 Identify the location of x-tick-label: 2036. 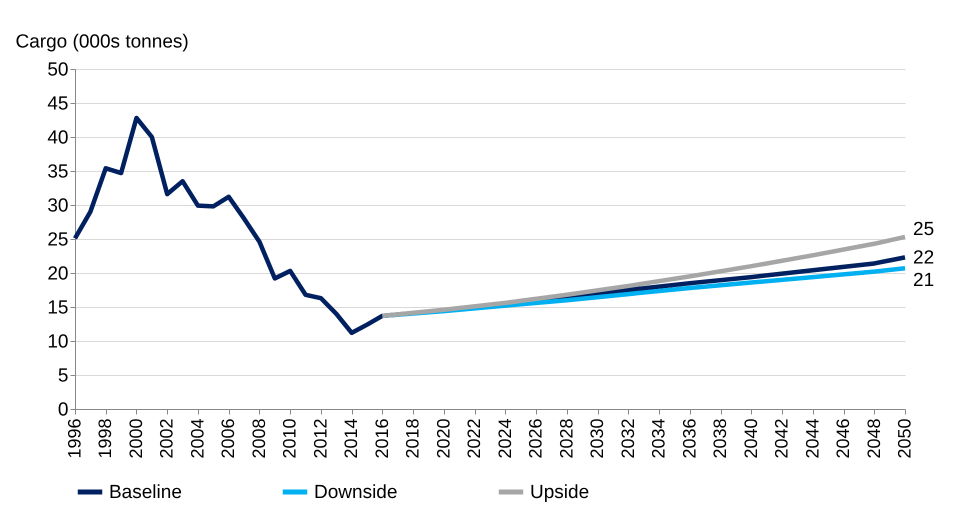
(689, 438).